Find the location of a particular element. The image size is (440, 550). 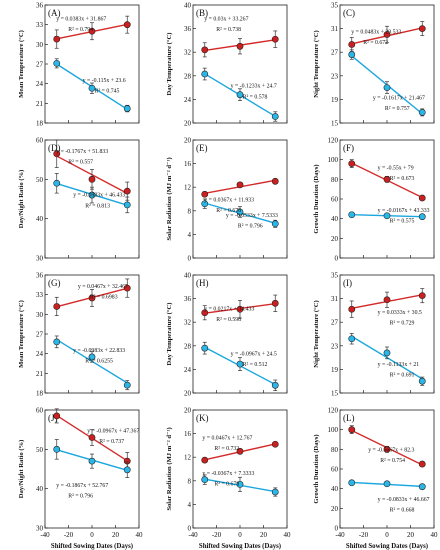

y-tick-label: 18 is located at coordinates (40, 394).